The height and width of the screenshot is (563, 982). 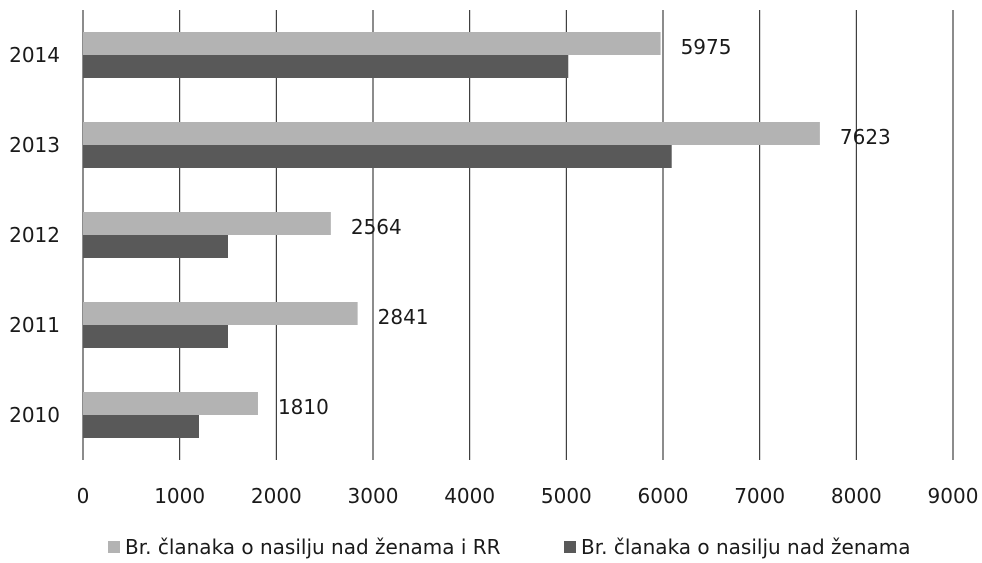 What do you see at coordinates (566, 496) in the screenshot?
I see `x-tick-label: 5000` at bounding box center [566, 496].